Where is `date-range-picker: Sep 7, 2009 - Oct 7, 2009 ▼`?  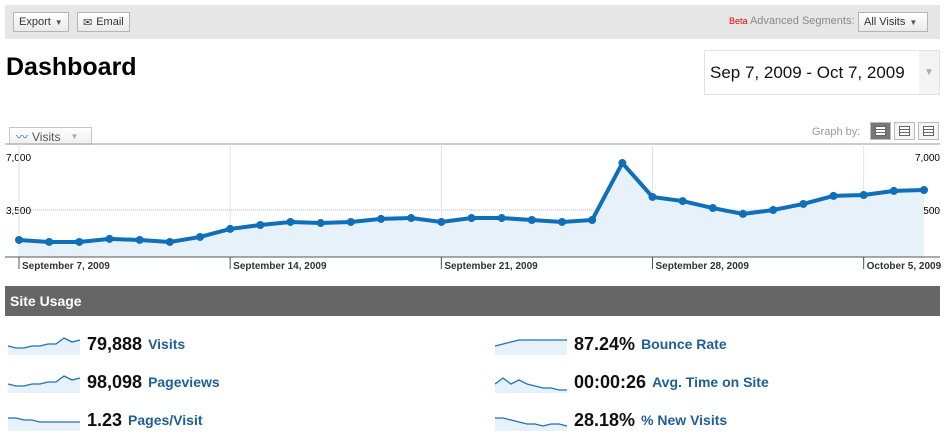 date-range-picker: Sep 7, 2009 - Oct 7, 2009 ▼ is located at coordinates (822, 72).